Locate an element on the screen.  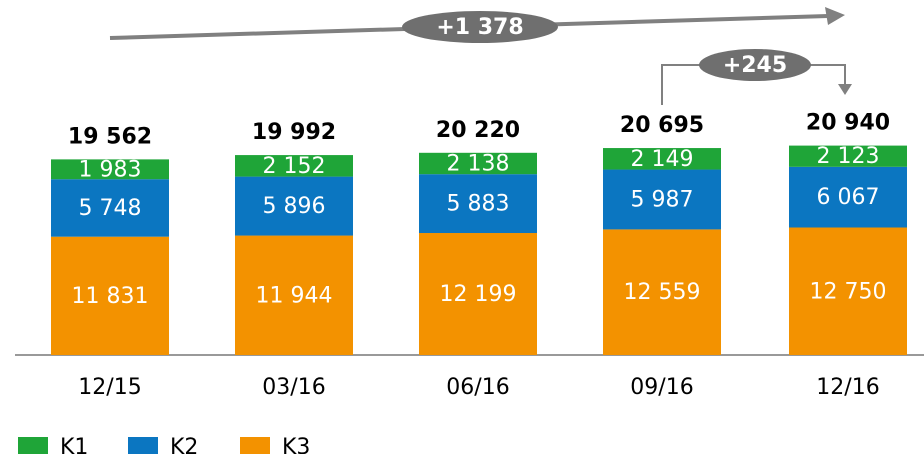
x-tick-label: 06/16 is located at coordinates (477, 387).